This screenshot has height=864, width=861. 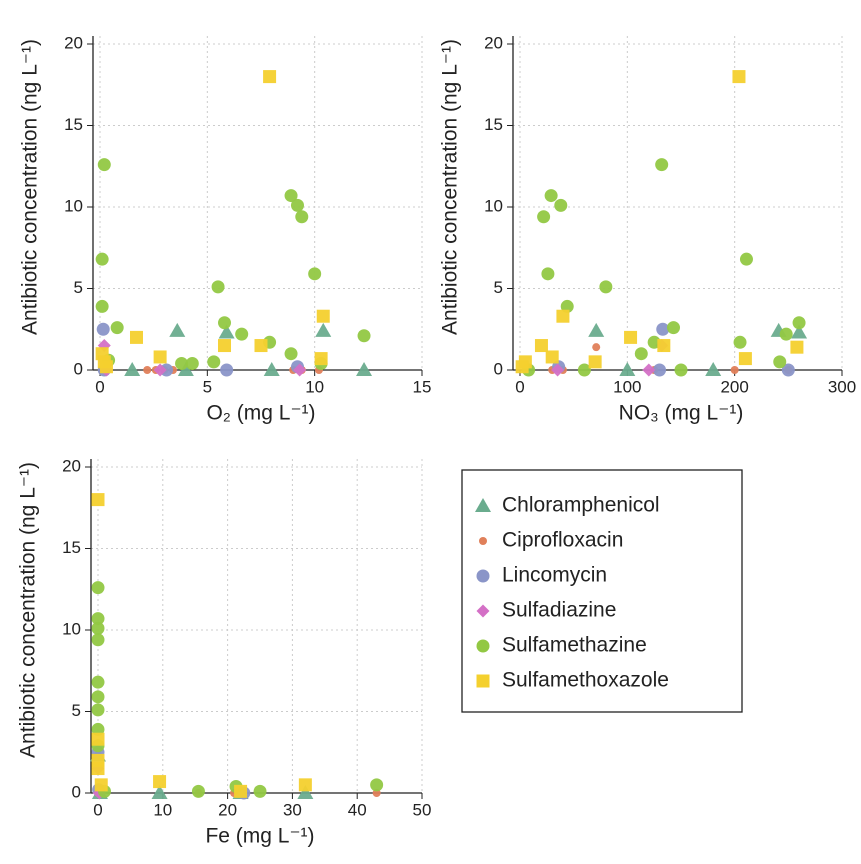 What do you see at coordinates (627, 386) in the screenshot?
I see `x-tick-label: 100` at bounding box center [627, 386].